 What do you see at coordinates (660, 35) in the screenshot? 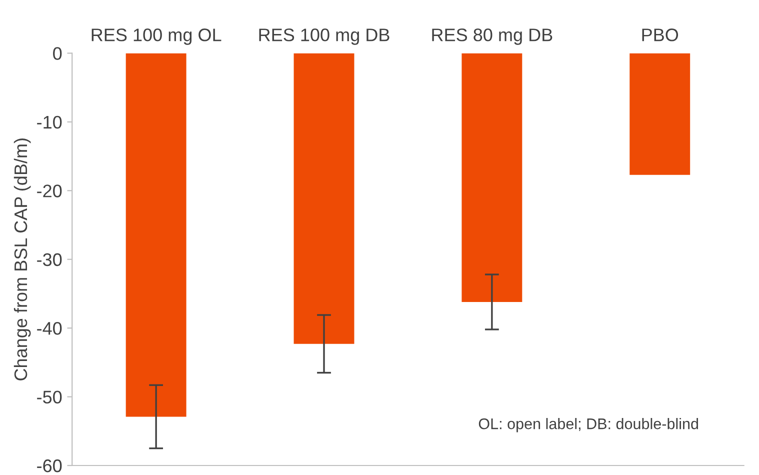
I see `x-tick-label: PBO` at bounding box center [660, 35].